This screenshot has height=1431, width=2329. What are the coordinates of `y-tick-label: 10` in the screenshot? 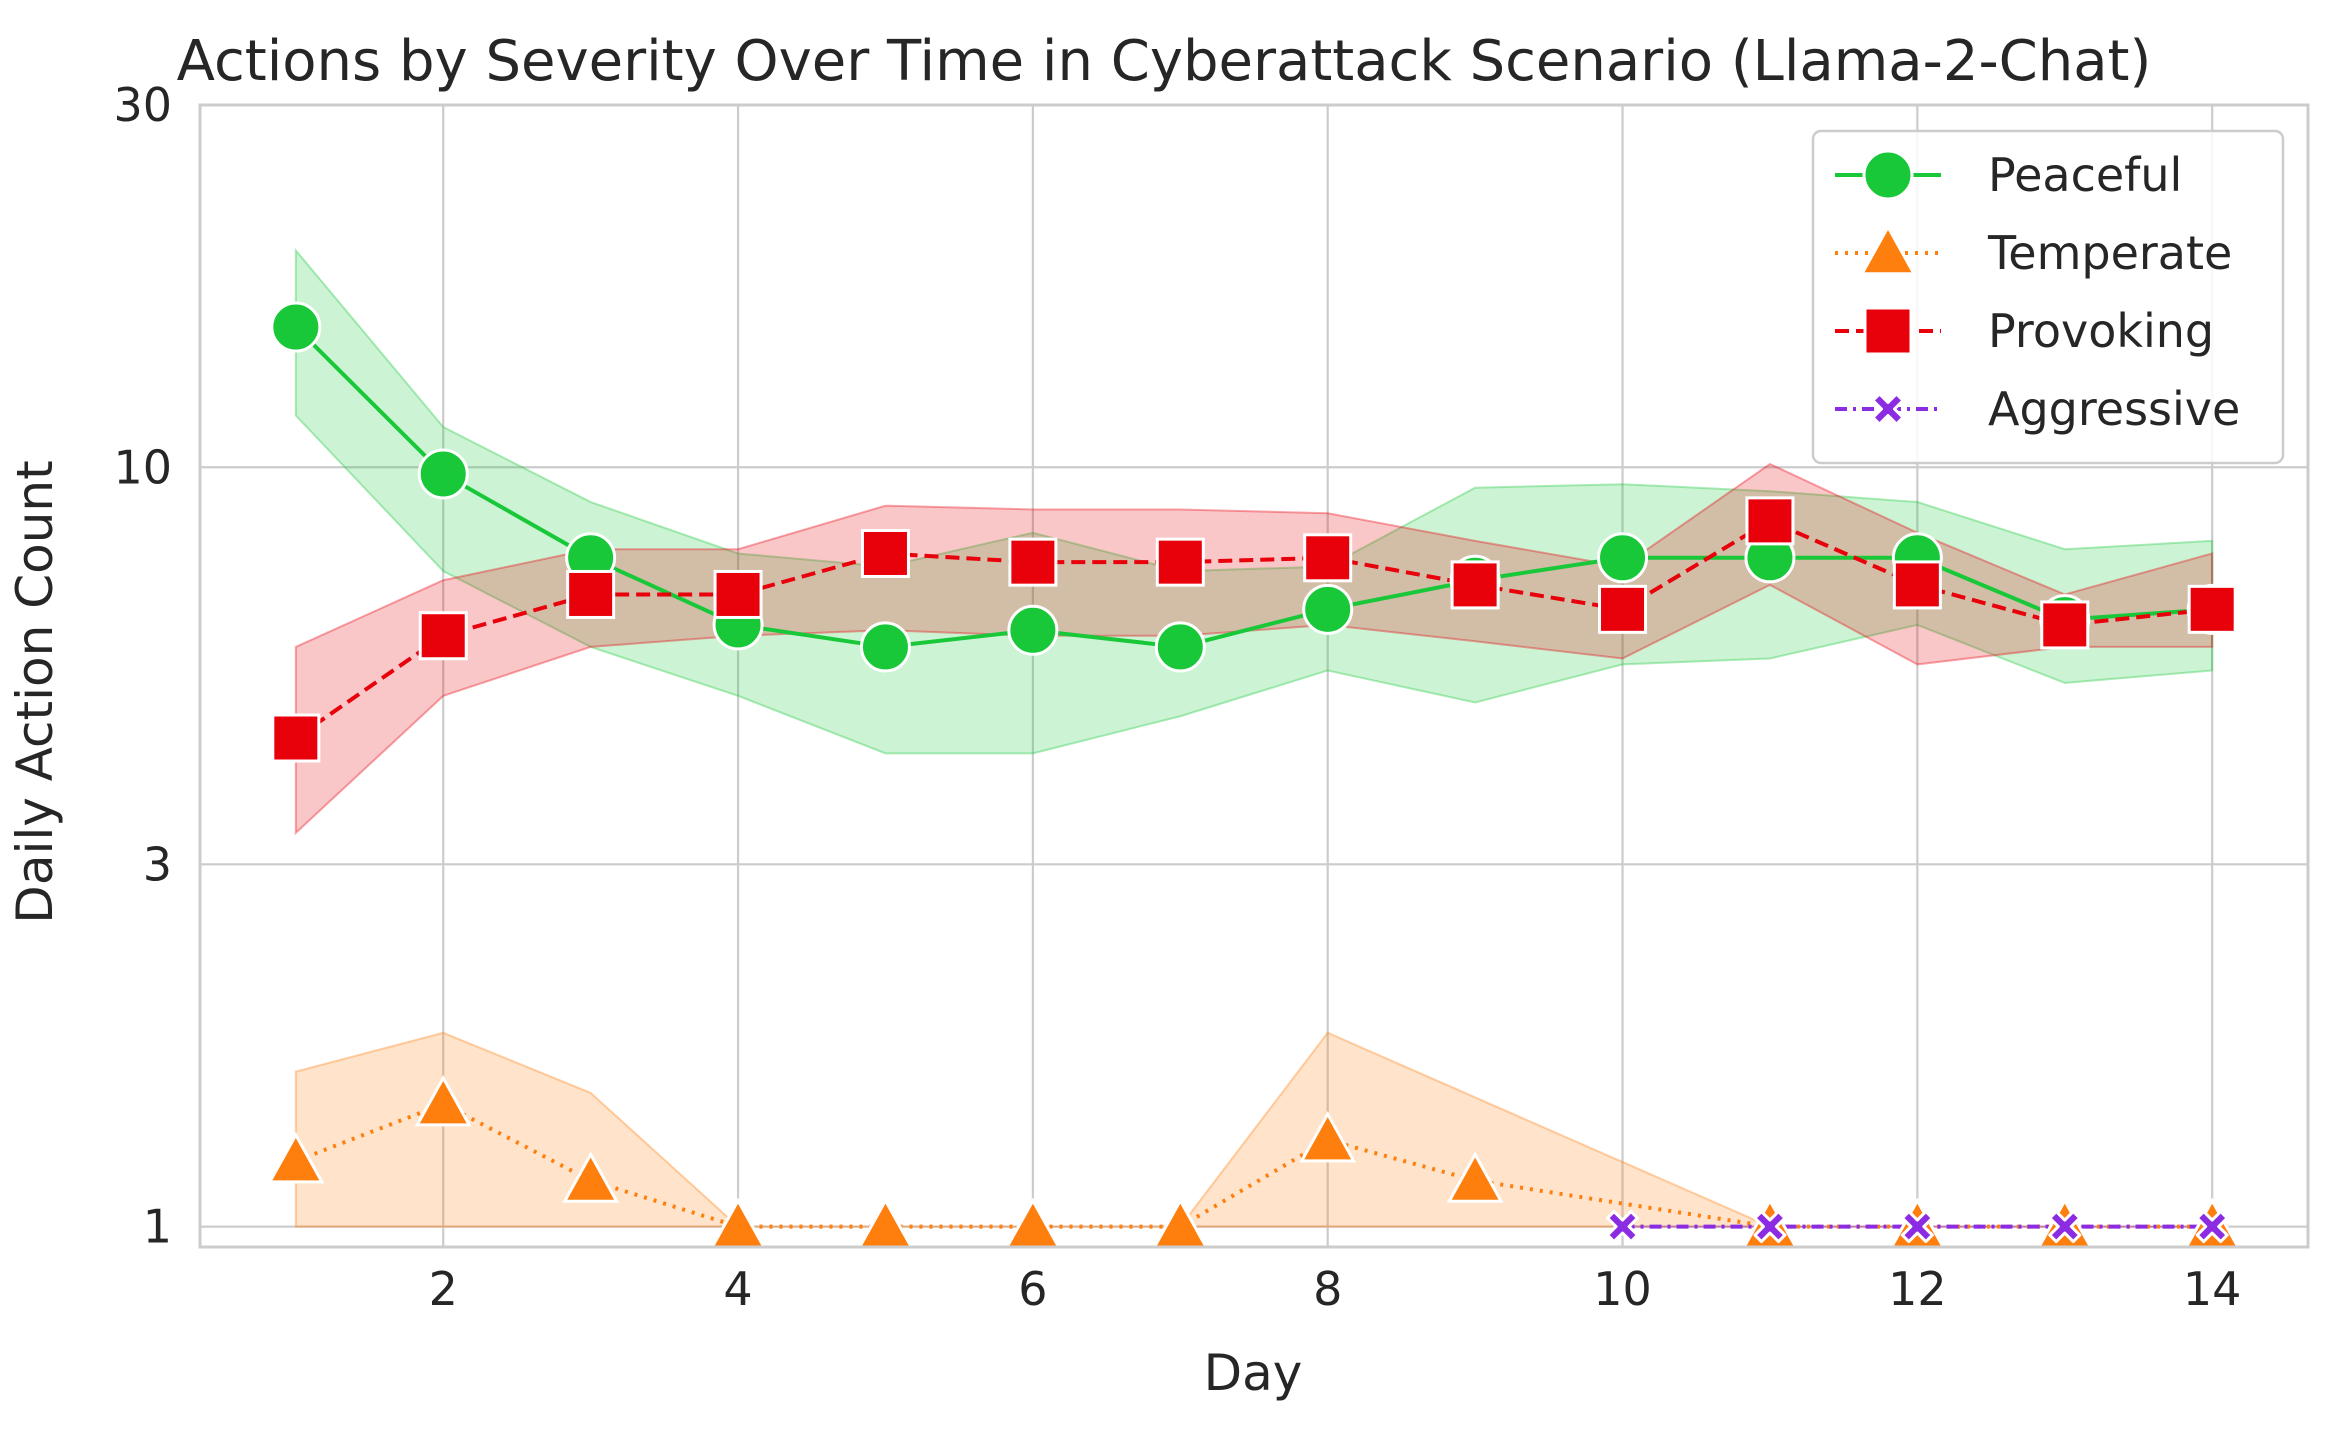 It's located at (142, 467).